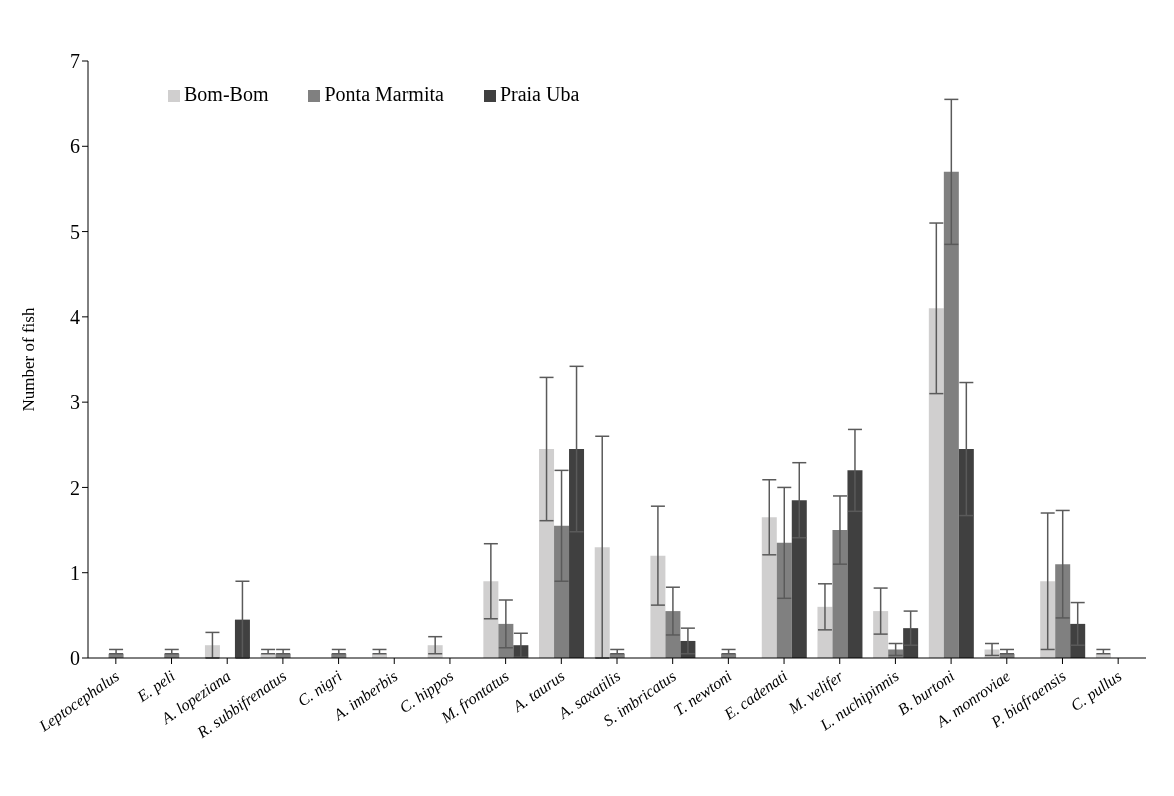 This screenshot has height=796, width=1174. Describe the element at coordinates (29, 359) in the screenshot. I see `y-axis-title: Number of fish` at that location.